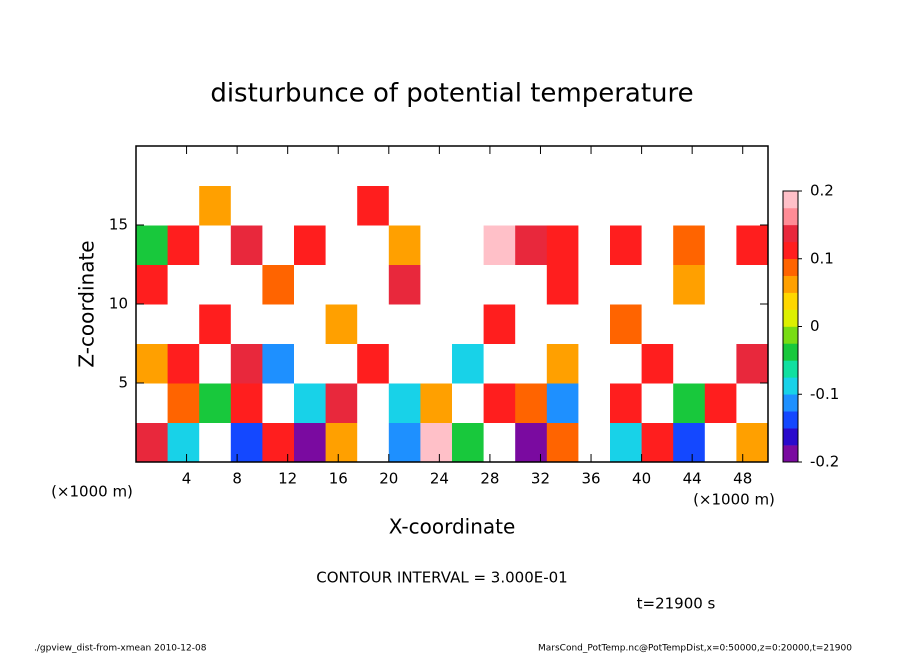 Image resolution: width=904 pixels, height=658 pixels. Describe the element at coordinates (590, 479) in the screenshot. I see `x-tick-label: 36` at that location.